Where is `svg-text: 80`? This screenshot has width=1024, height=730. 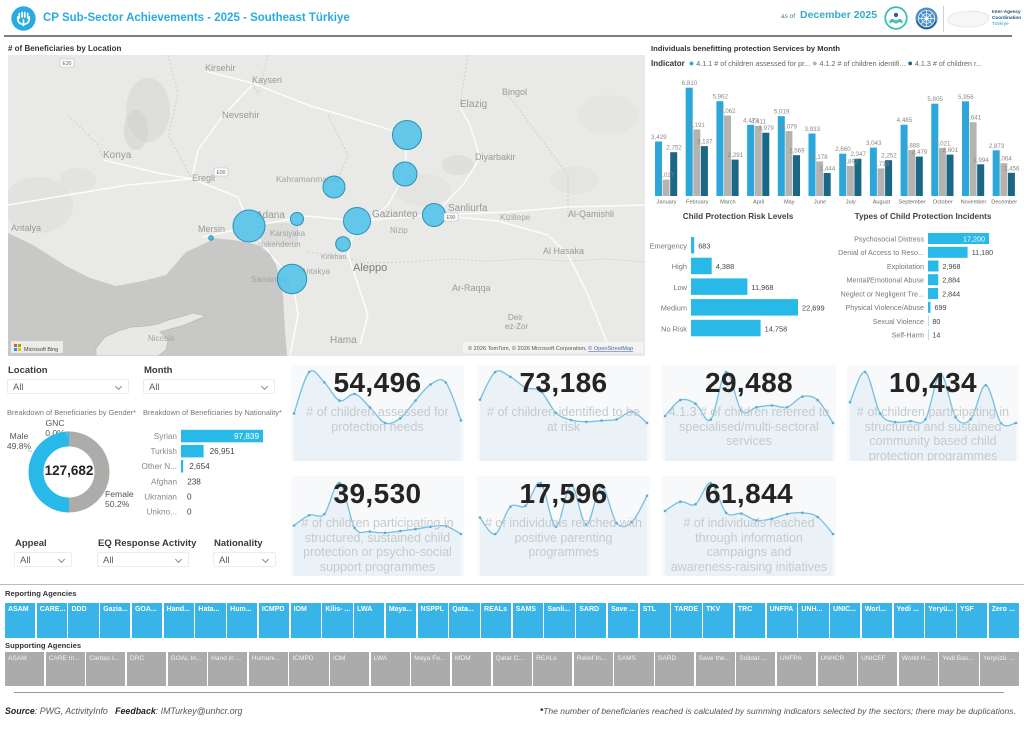 svg-text: 80 is located at coordinates (936, 321).